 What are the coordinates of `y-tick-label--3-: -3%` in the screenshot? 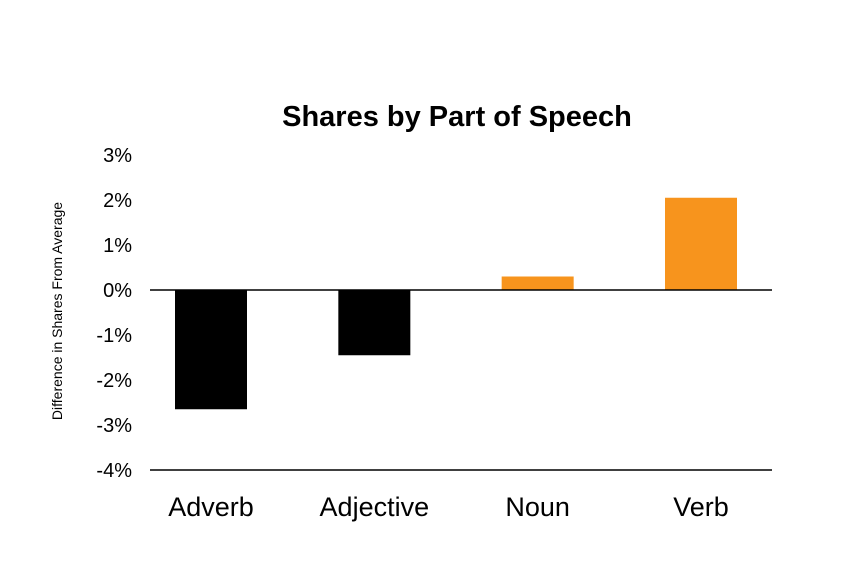 It's located at (114, 426).